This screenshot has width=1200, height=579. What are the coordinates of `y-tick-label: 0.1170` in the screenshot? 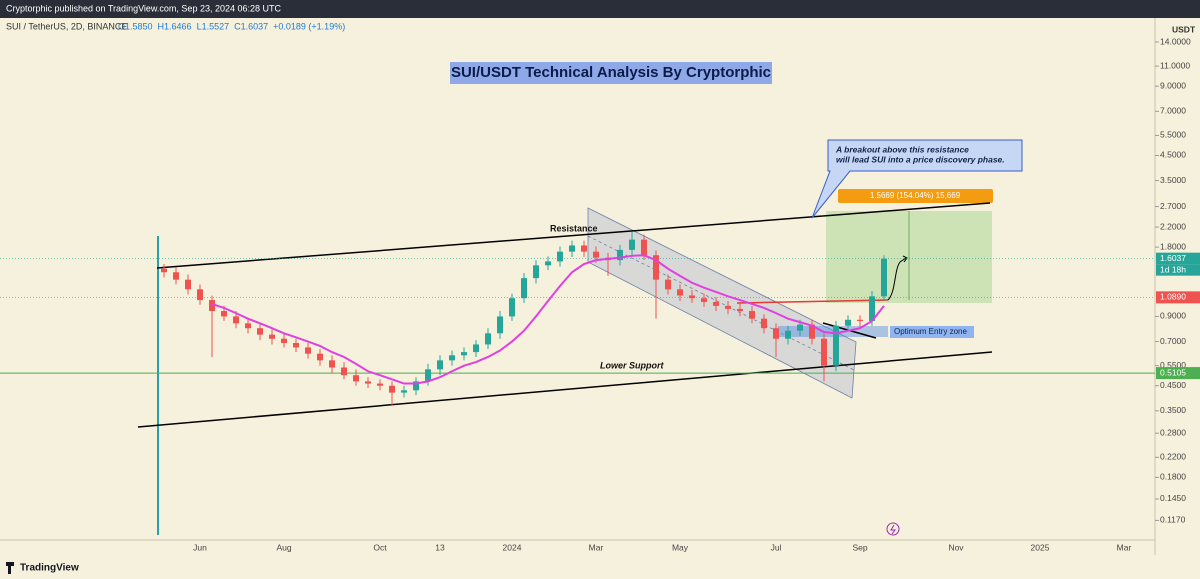 It's located at (1173, 520).